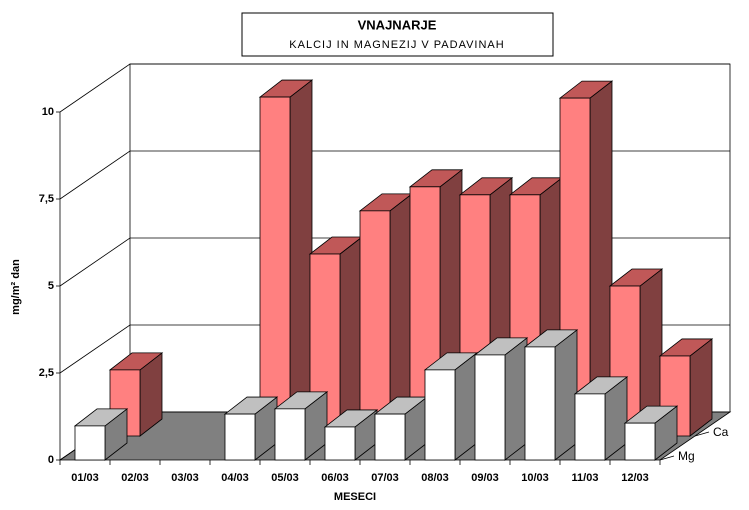 This screenshot has height=510, width=749. What do you see at coordinates (135, 478) in the screenshot?
I see `x-tick-label: 02/03` at bounding box center [135, 478].